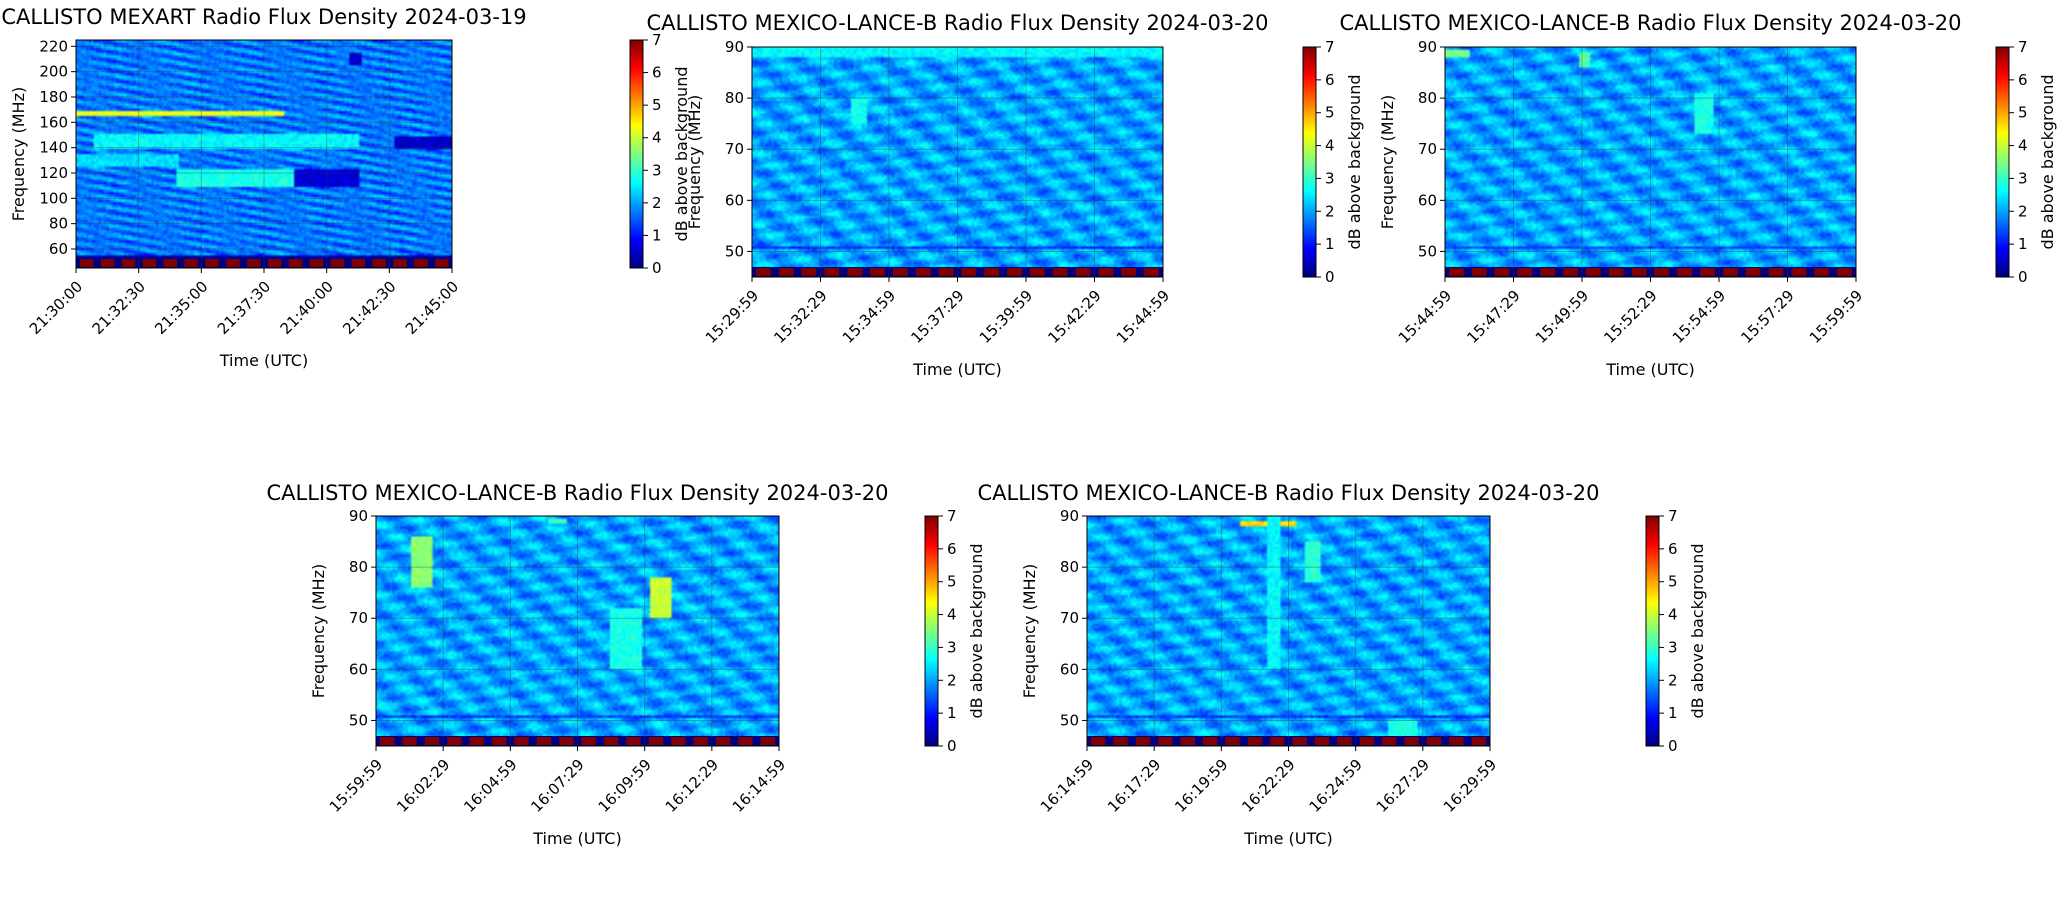  I want to click on y-tick-label: 180, so click(53, 97).